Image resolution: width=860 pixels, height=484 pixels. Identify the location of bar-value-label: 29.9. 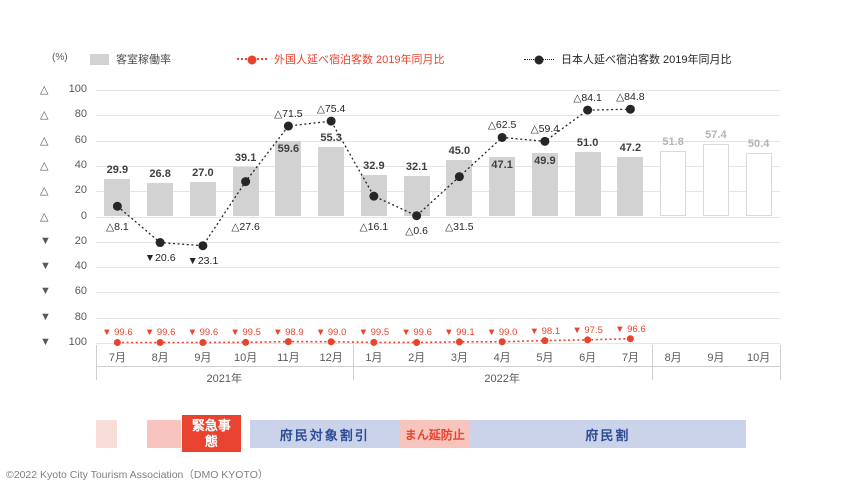
(117, 169).